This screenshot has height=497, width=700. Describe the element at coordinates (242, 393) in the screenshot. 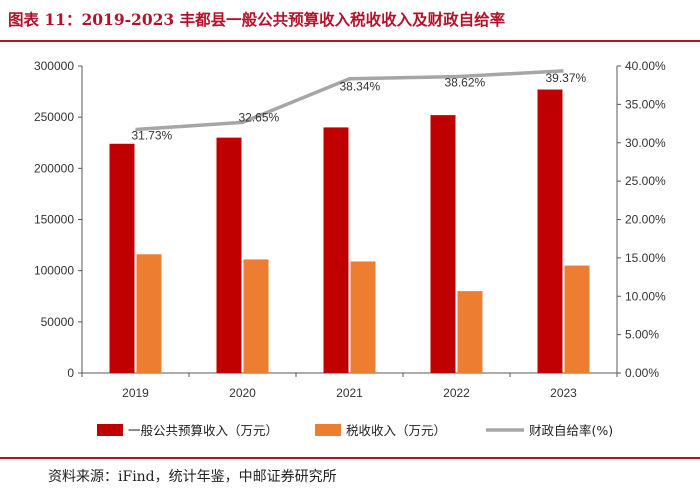

I see `x-axis-tick-label: 2020` at that location.